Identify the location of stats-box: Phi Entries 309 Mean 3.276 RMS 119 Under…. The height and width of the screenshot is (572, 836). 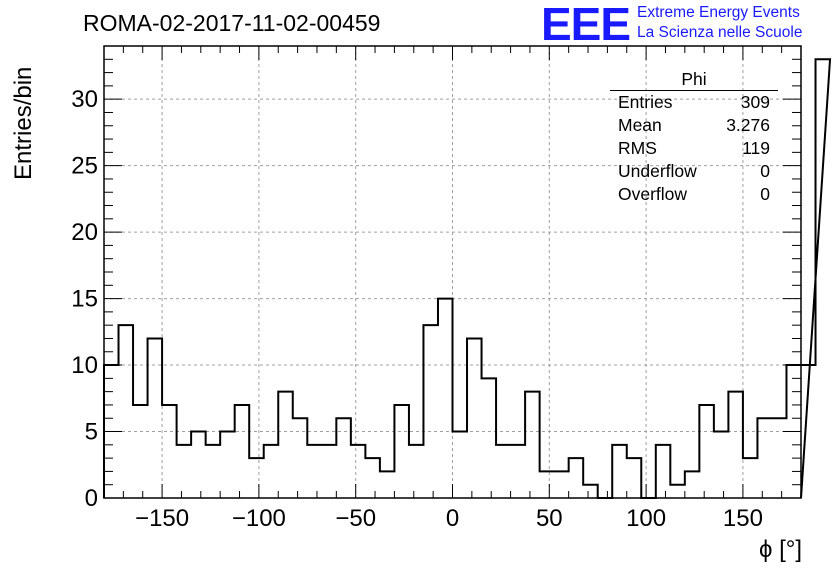
(694, 138).